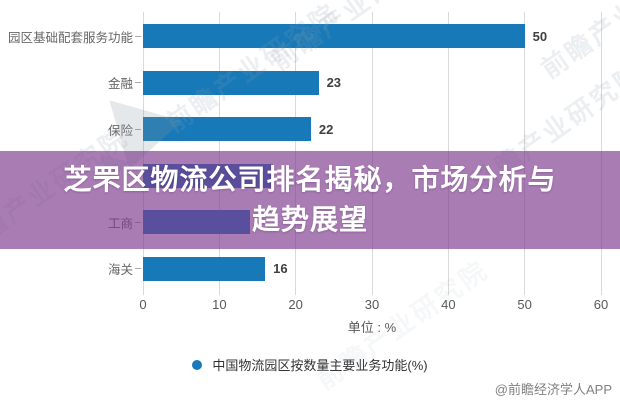 This screenshot has width=620, height=400. What do you see at coordinates (601, 304) in the screenshot?
I see `x-tick-label: 60` at bounding box center [601, 304].